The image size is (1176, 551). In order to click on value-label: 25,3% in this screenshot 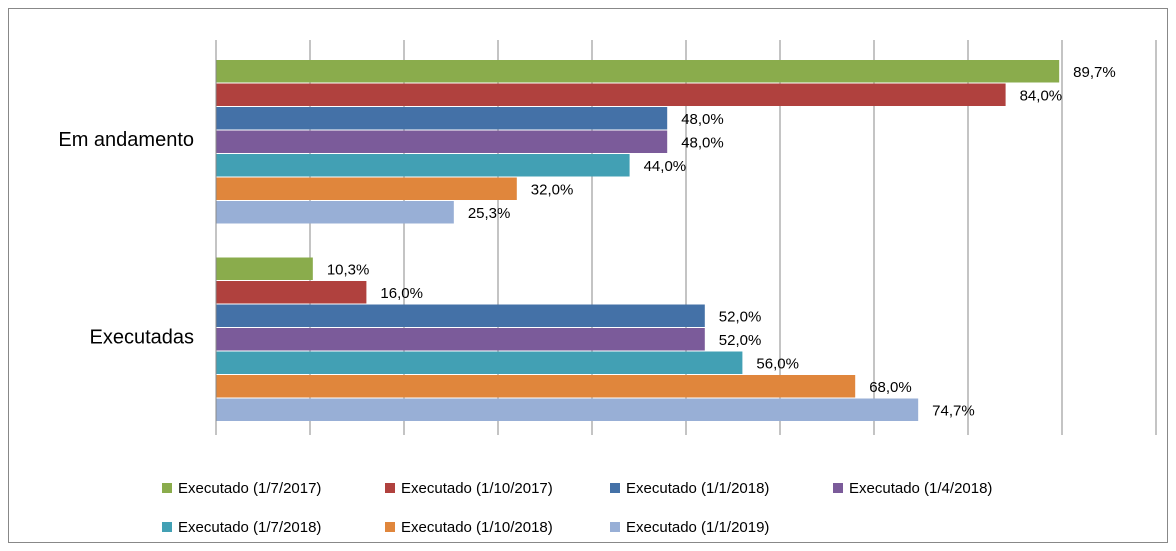, I will do `click(489, 213)`.